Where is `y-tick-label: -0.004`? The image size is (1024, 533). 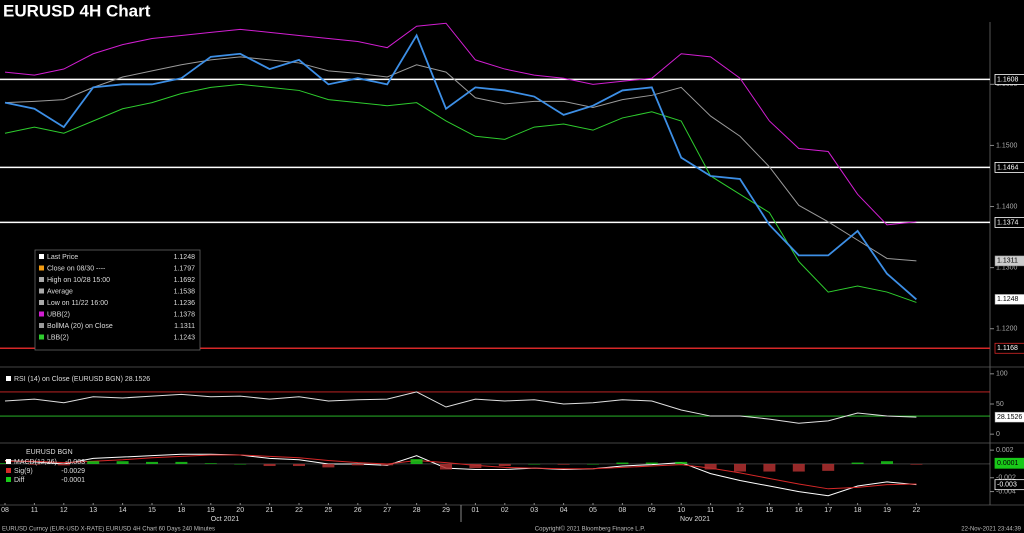 y-tick-label: -0.004 is located at coordinates (1006, 491).